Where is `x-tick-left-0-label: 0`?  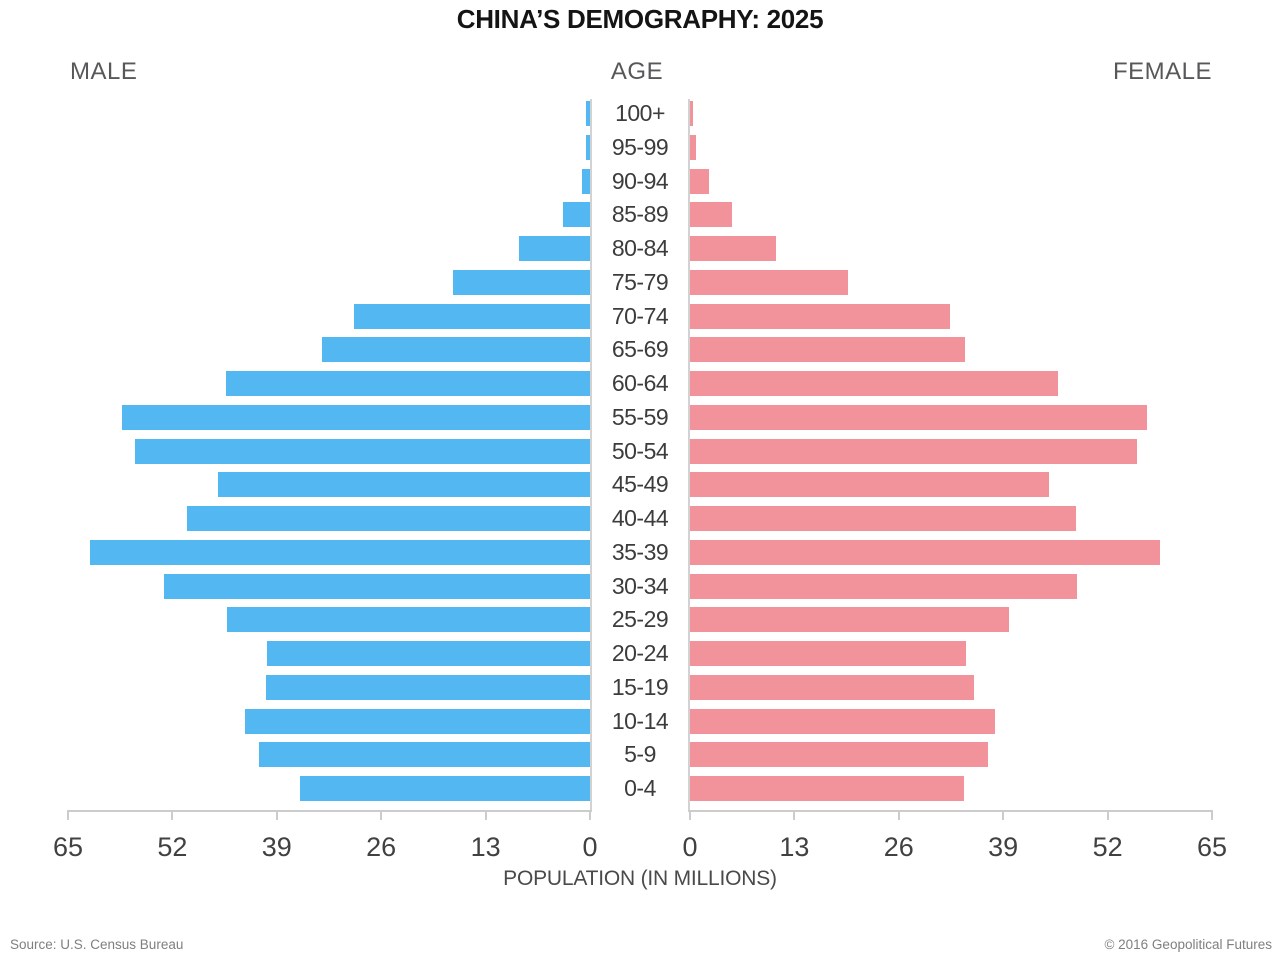 x-tick-left-0-label: 0 is located at coordinates (590, 847).